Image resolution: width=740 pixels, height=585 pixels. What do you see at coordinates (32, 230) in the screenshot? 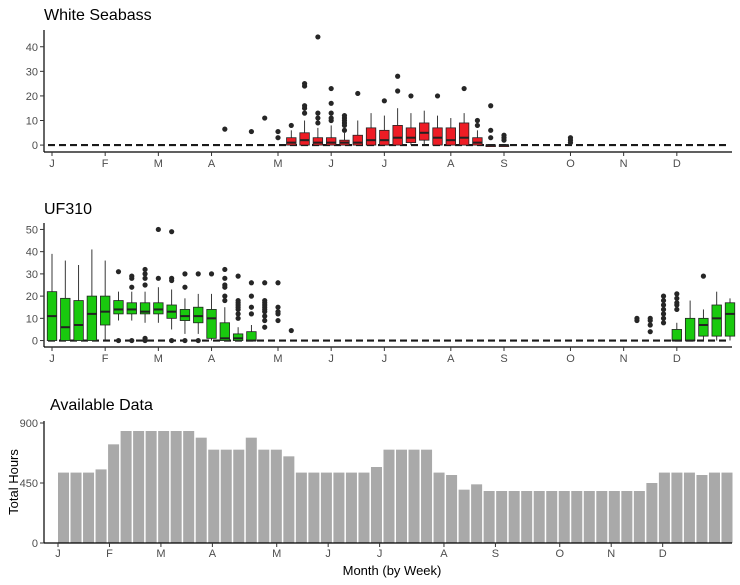
I see `y-tick-label: 50` at bounding box center [32, 230].